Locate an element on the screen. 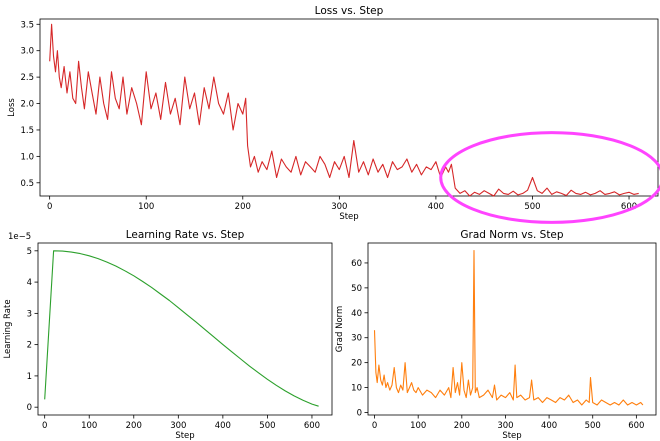 The height and width of the screenshot is (441, 660). learning-rate-x-tick-label: 400 is located at coordinates (223, 426).